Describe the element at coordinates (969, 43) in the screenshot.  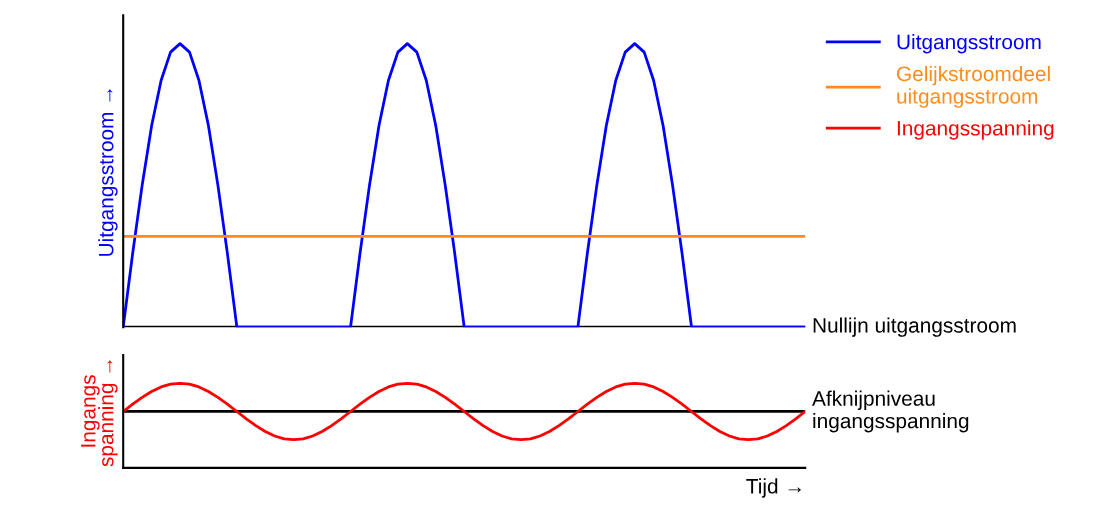
I see `legend-label: Uitgangsstroom` at that location.